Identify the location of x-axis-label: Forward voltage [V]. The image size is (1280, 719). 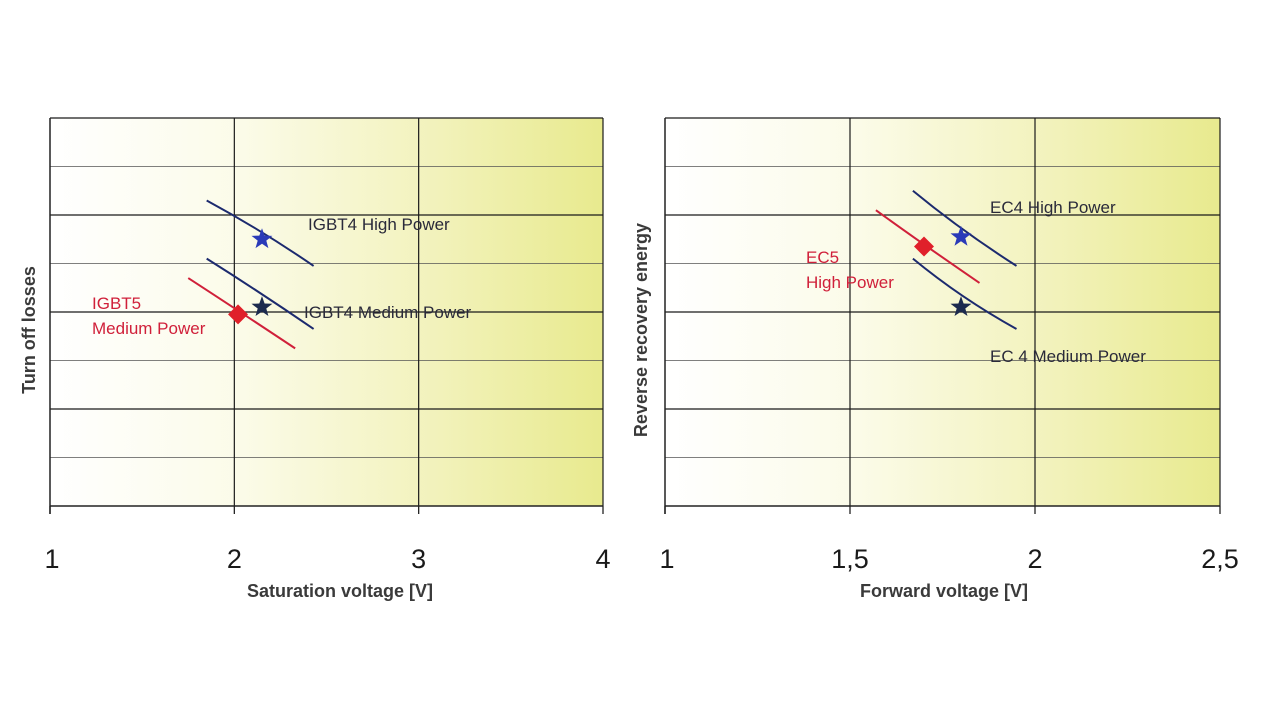
(944, 591).